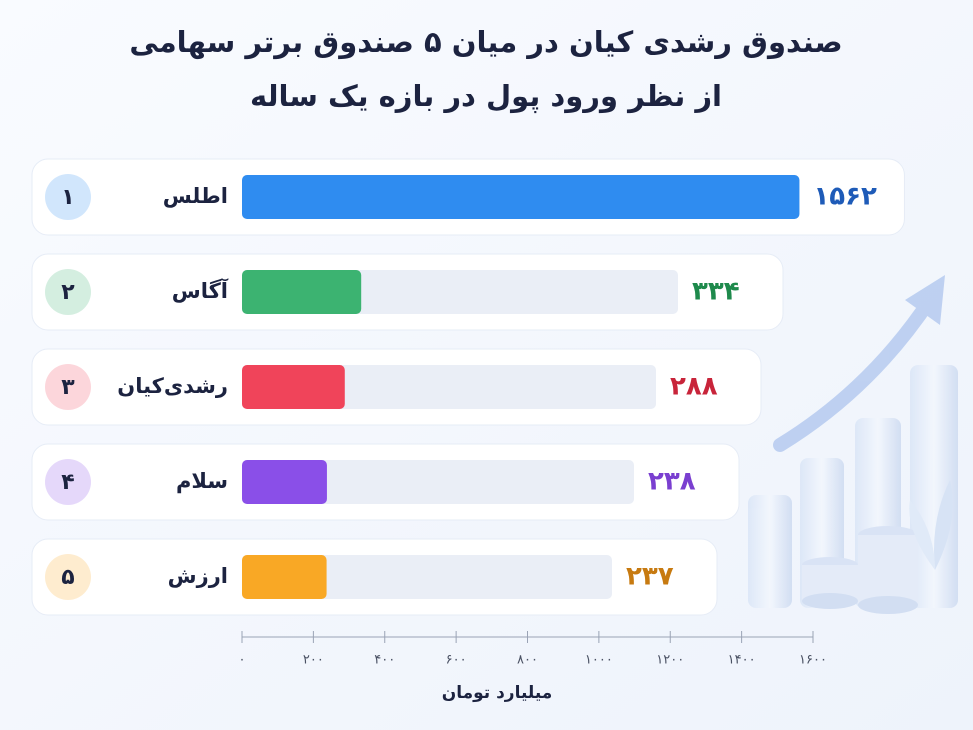 This screenshot has height=730, width=973. Describe the element at coordinates (650, 577) in the screenshot. I see `value-label: ۲۳۷` at that location.